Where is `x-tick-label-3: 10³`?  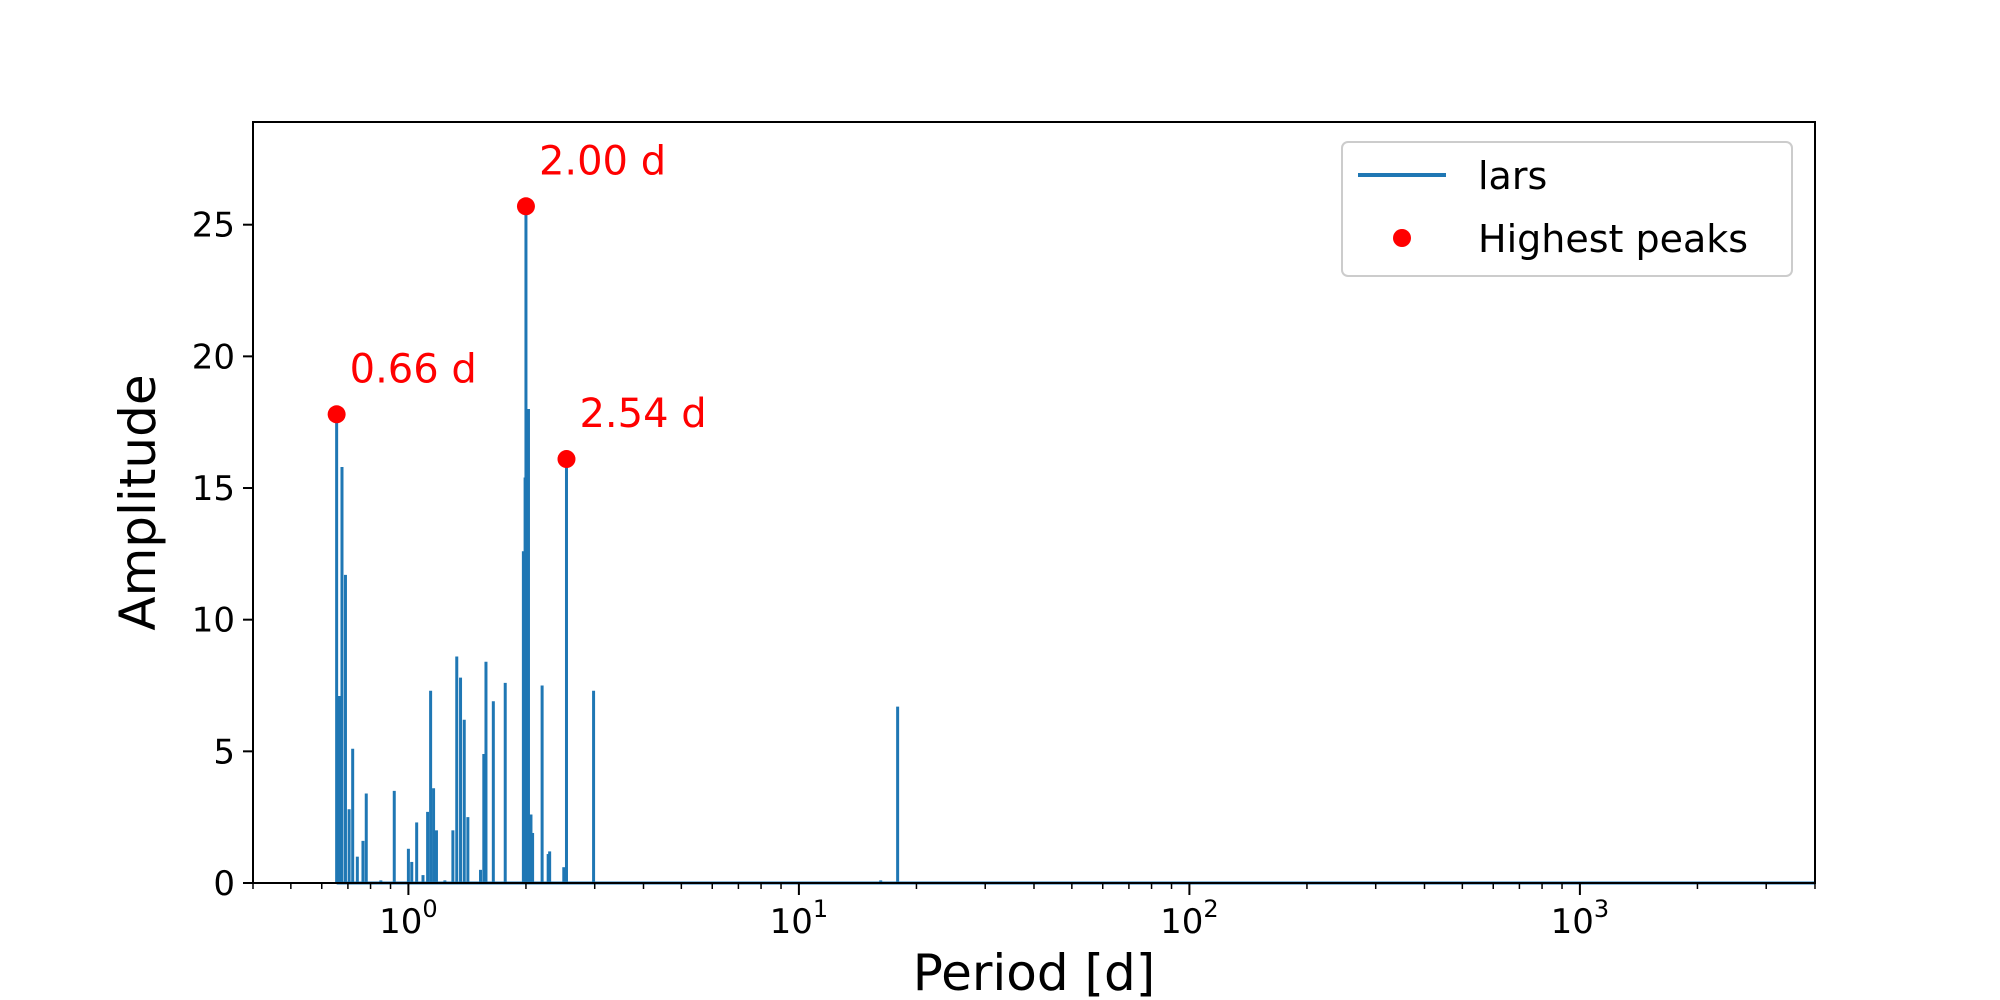
x-tick-label-3: 10³ is located at coordinates (1580, 918).